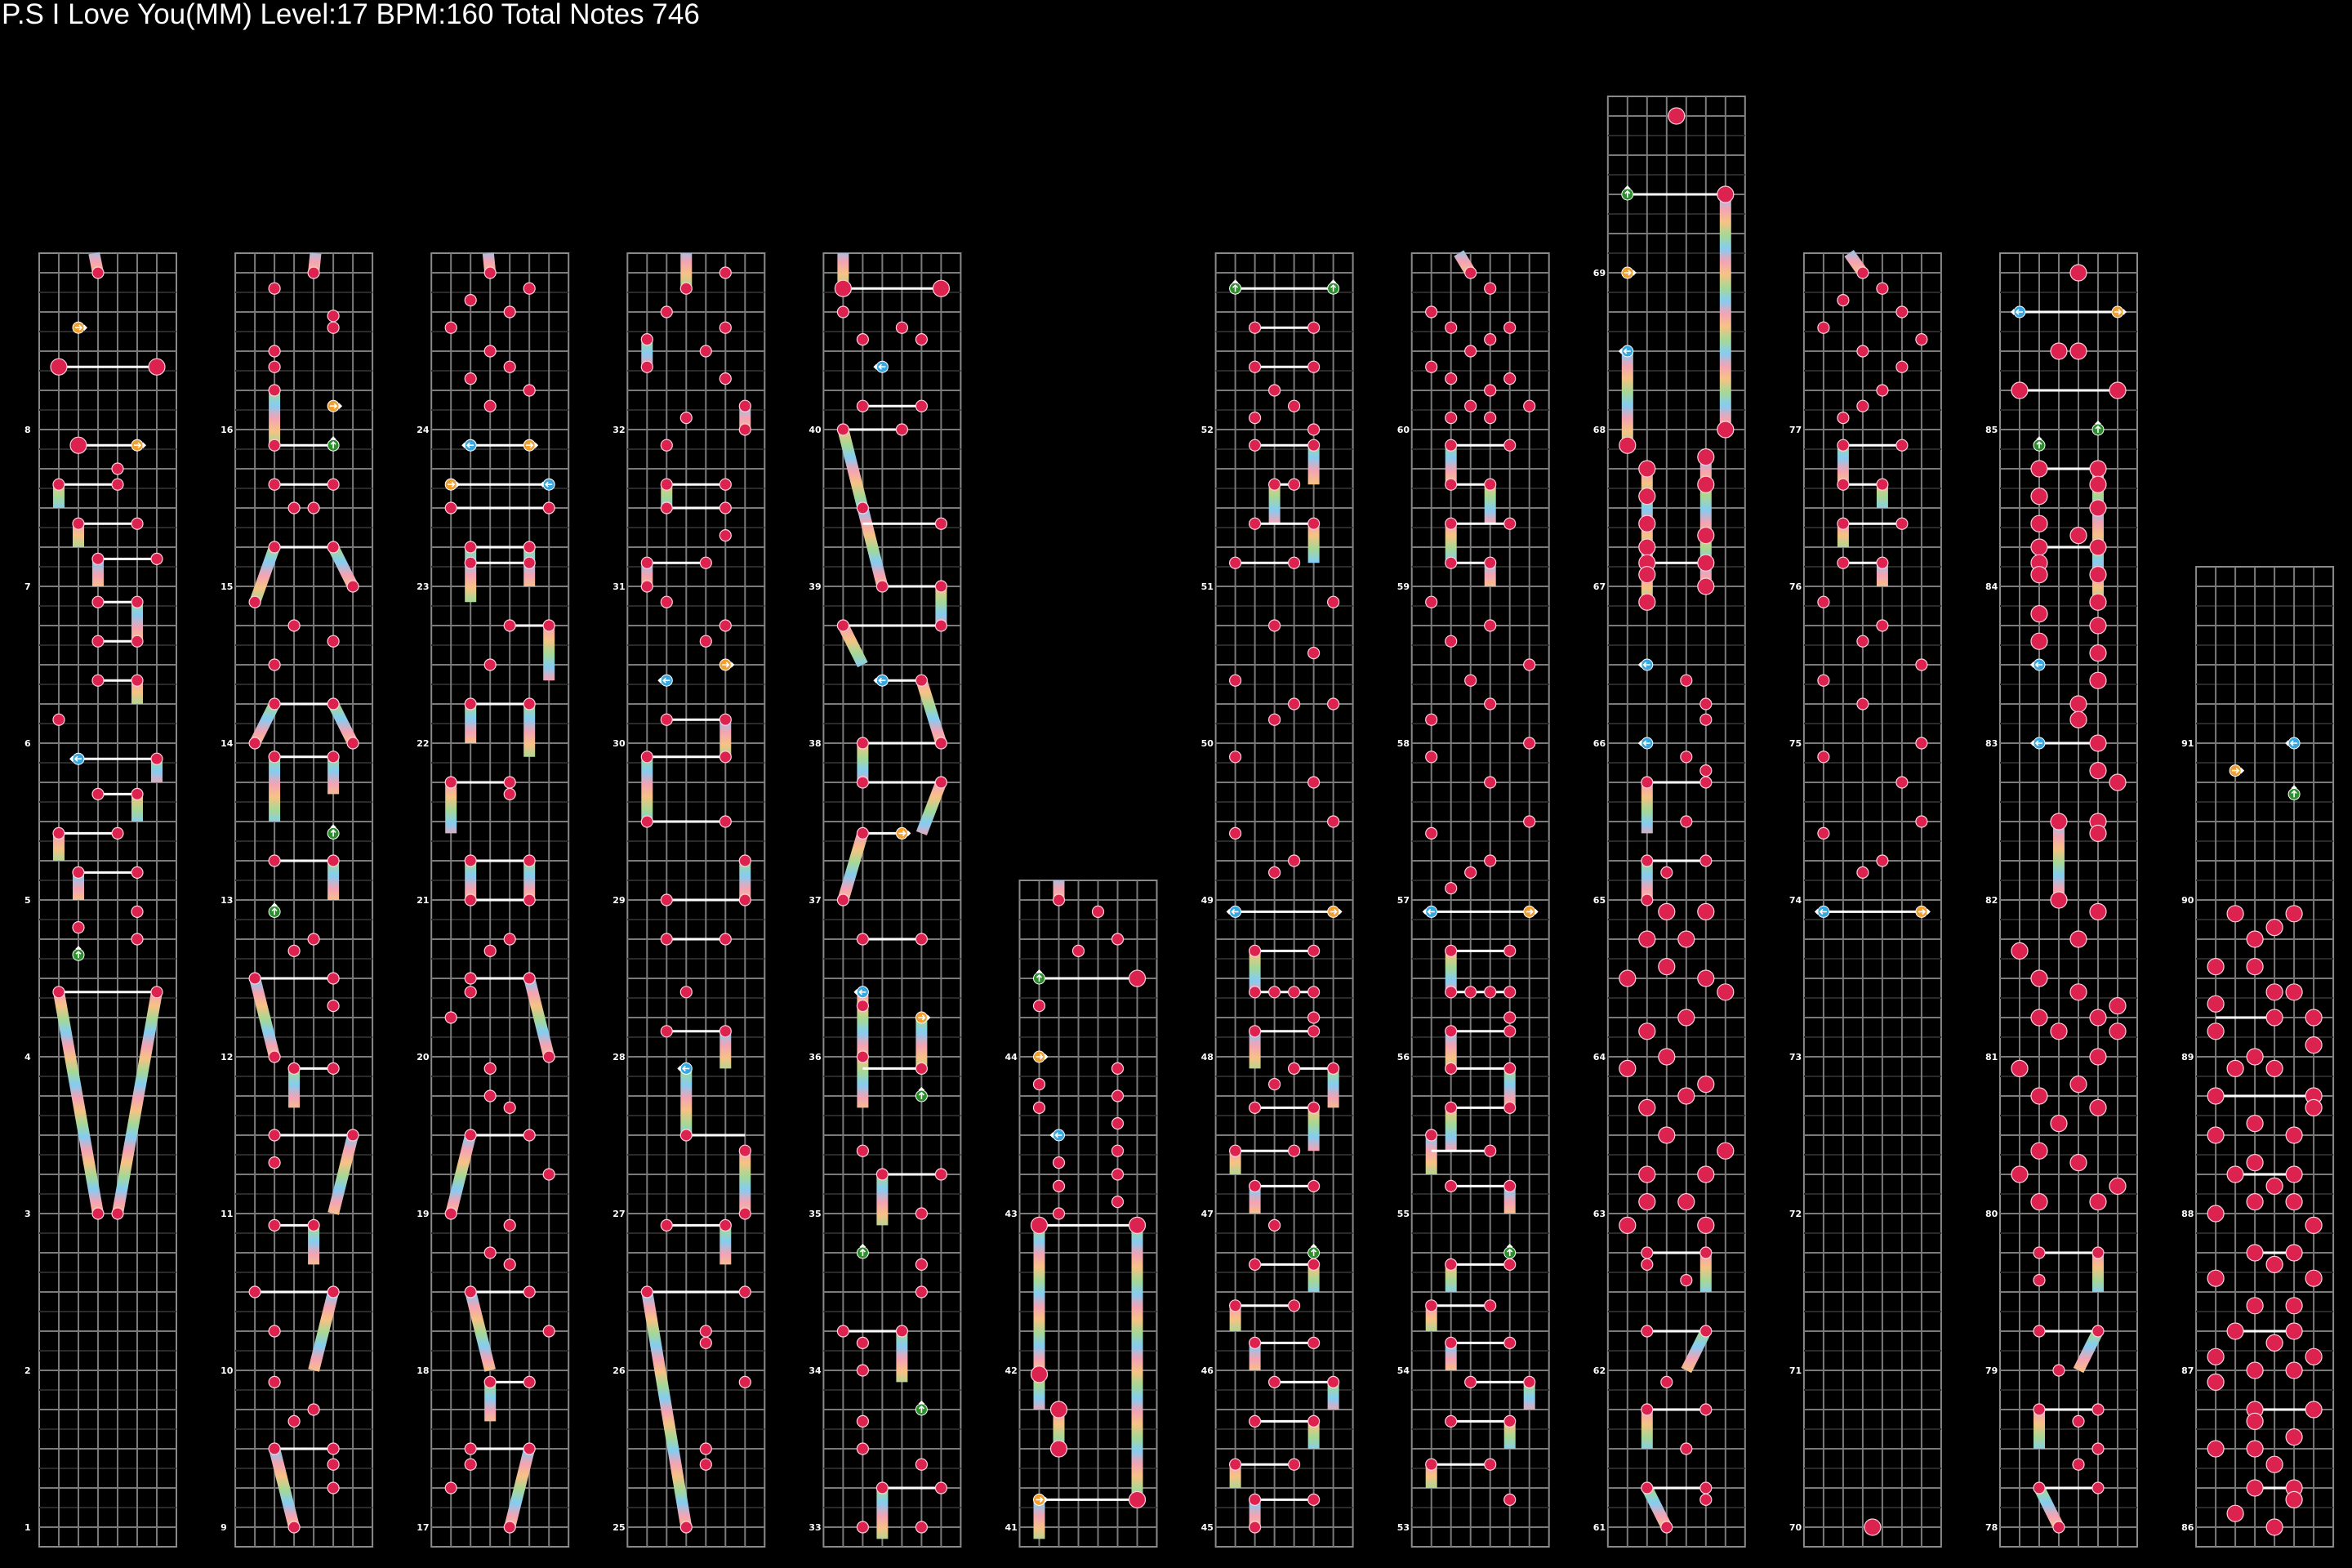 The image size is (2352, 1568). What do you see at coordinates (1403, 1370) in the screenshot?
I see `measure-number: 54` at bounding box center [1403, 1370].